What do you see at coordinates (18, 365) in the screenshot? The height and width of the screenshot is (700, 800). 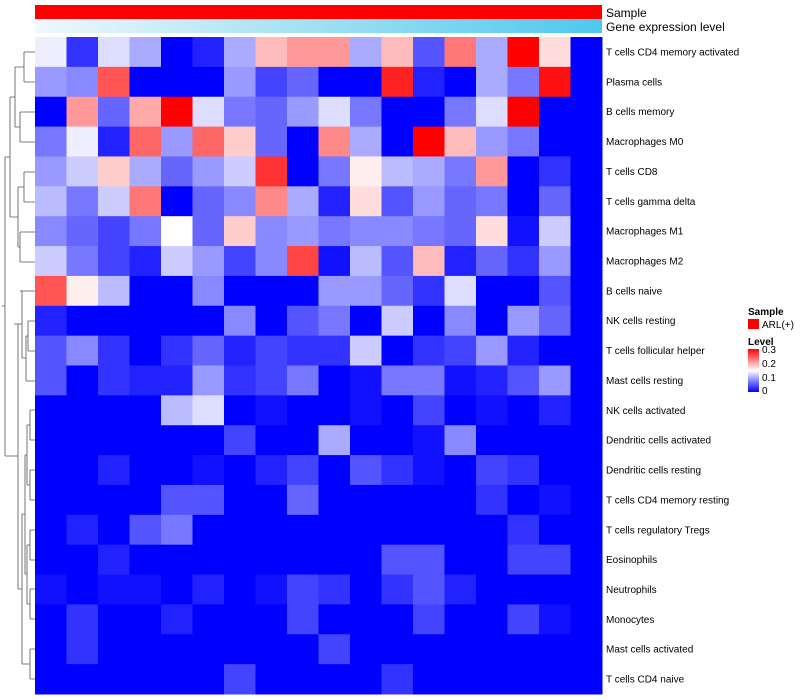 I see `row-dendrogram` at bounding box center [18, 365].